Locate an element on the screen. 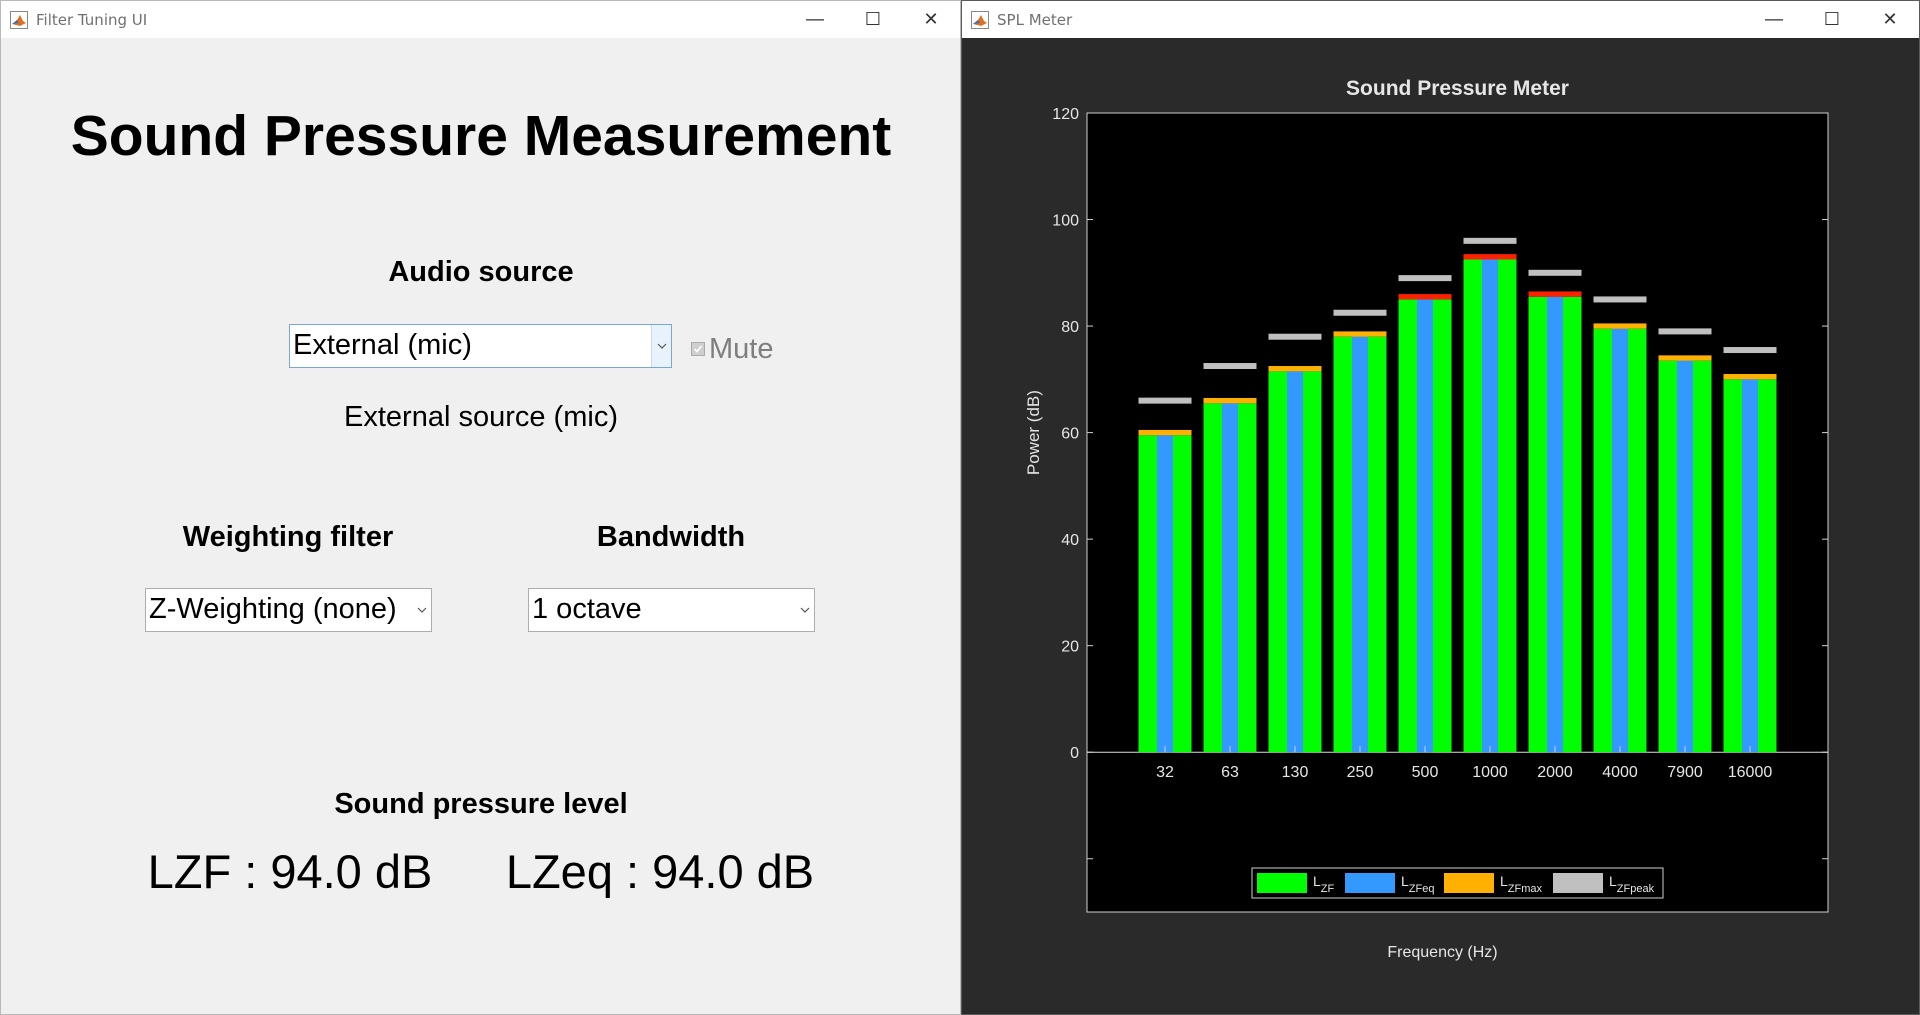 This screenshot has height=1015, width=1920. audio-source-value: External (mic) is located at coordinates (382, 345).